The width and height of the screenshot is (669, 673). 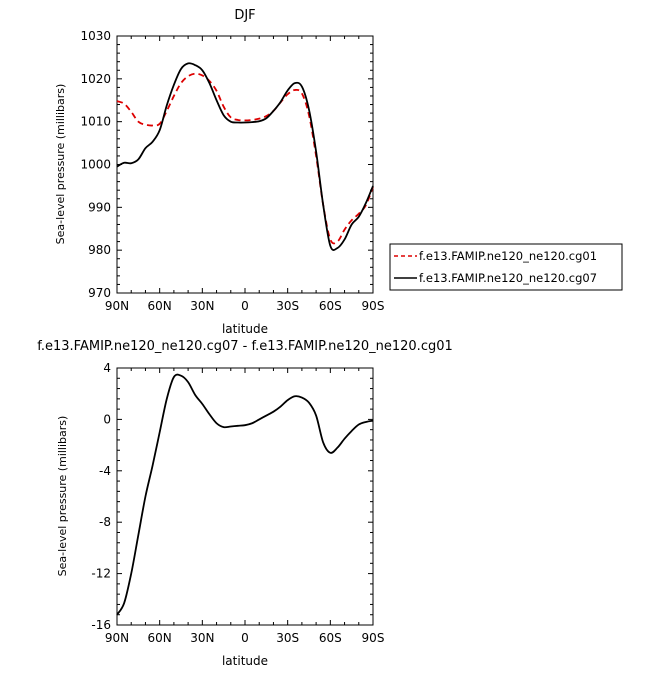 What do you see at coordinates (107, 419) in the screenshot?
I see `bottom-ytick-label: 0` at bounding box center [107, 419].